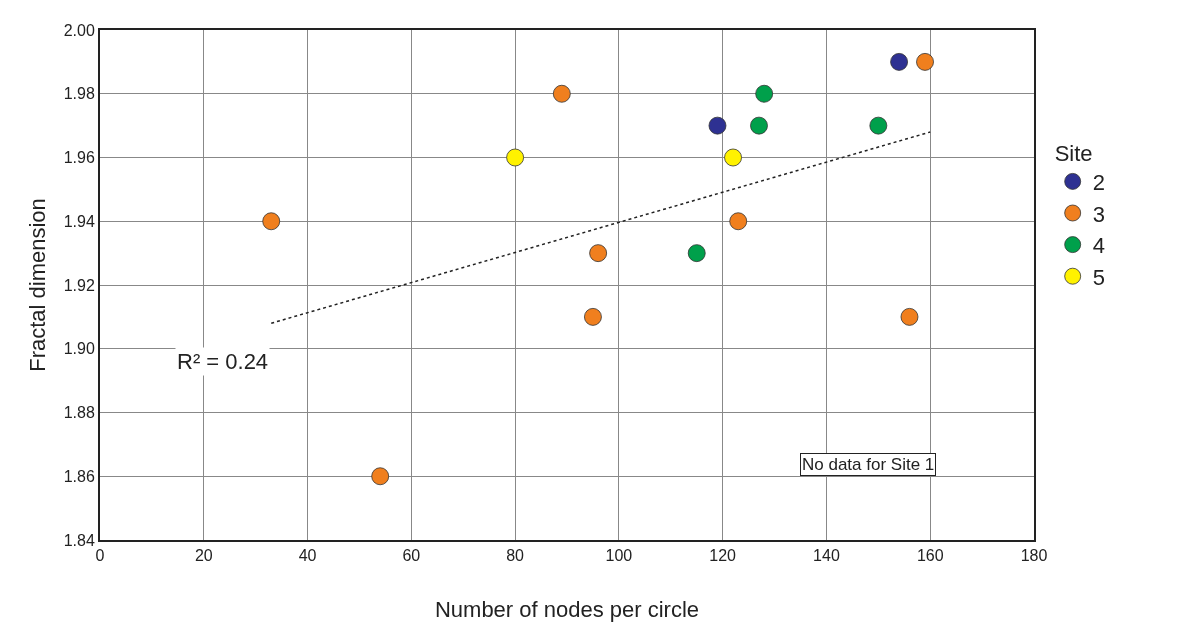  What do you see at coordinates (868, 464) in the screenshot?
I see `annotation: No data for Site 1` at bounding box center [868, 464].